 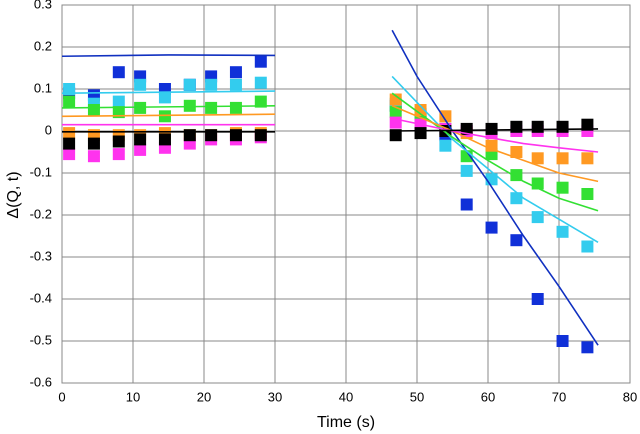 I want to click on y-tick-label: -0.2, so click(x=41, y=213).